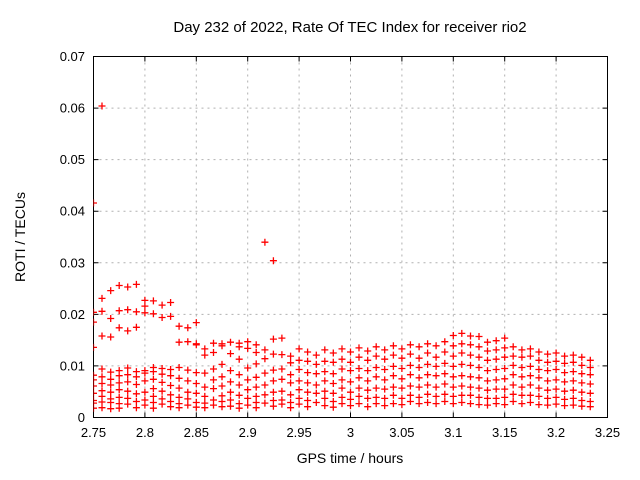 The width and height of the screenshot is (640, 480). What do you see at coordinates (20, 237) in the screenshot?
I see `y-axis-label: ROTI / TECUs` at bounding box center [20, 237].